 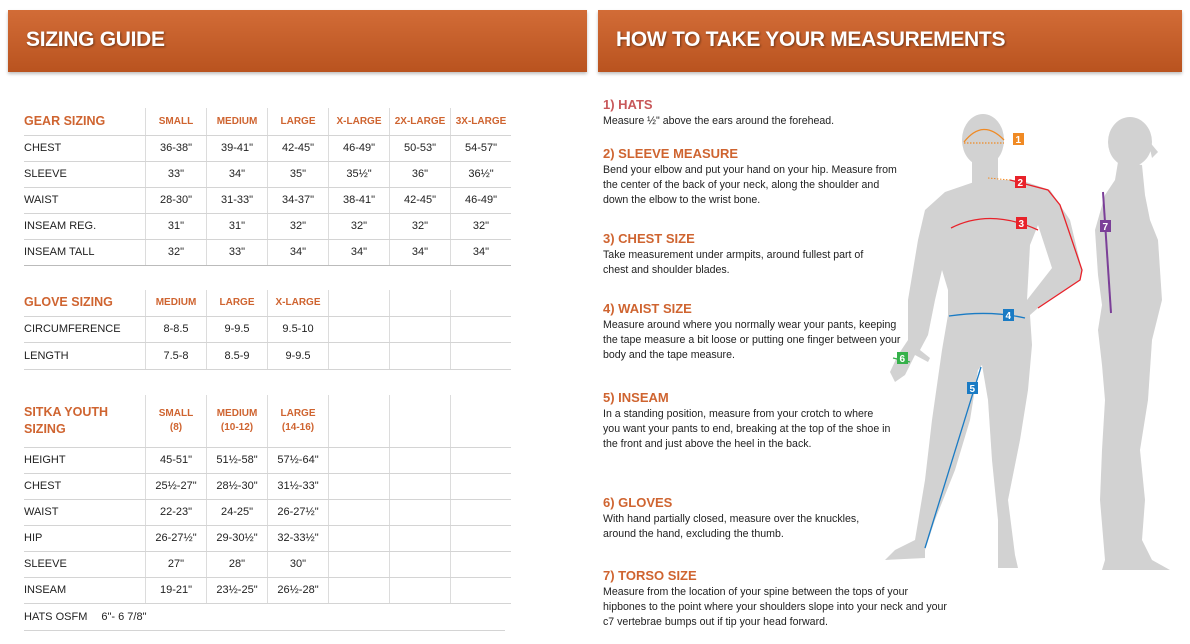 I want to click on marker-6: 6, so click(x=902, y=358).